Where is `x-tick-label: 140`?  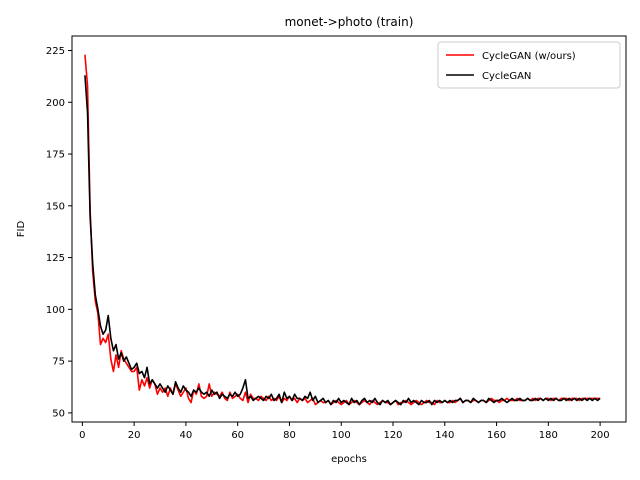 x-tick-label: 140 is located at coordinates (444, 435).